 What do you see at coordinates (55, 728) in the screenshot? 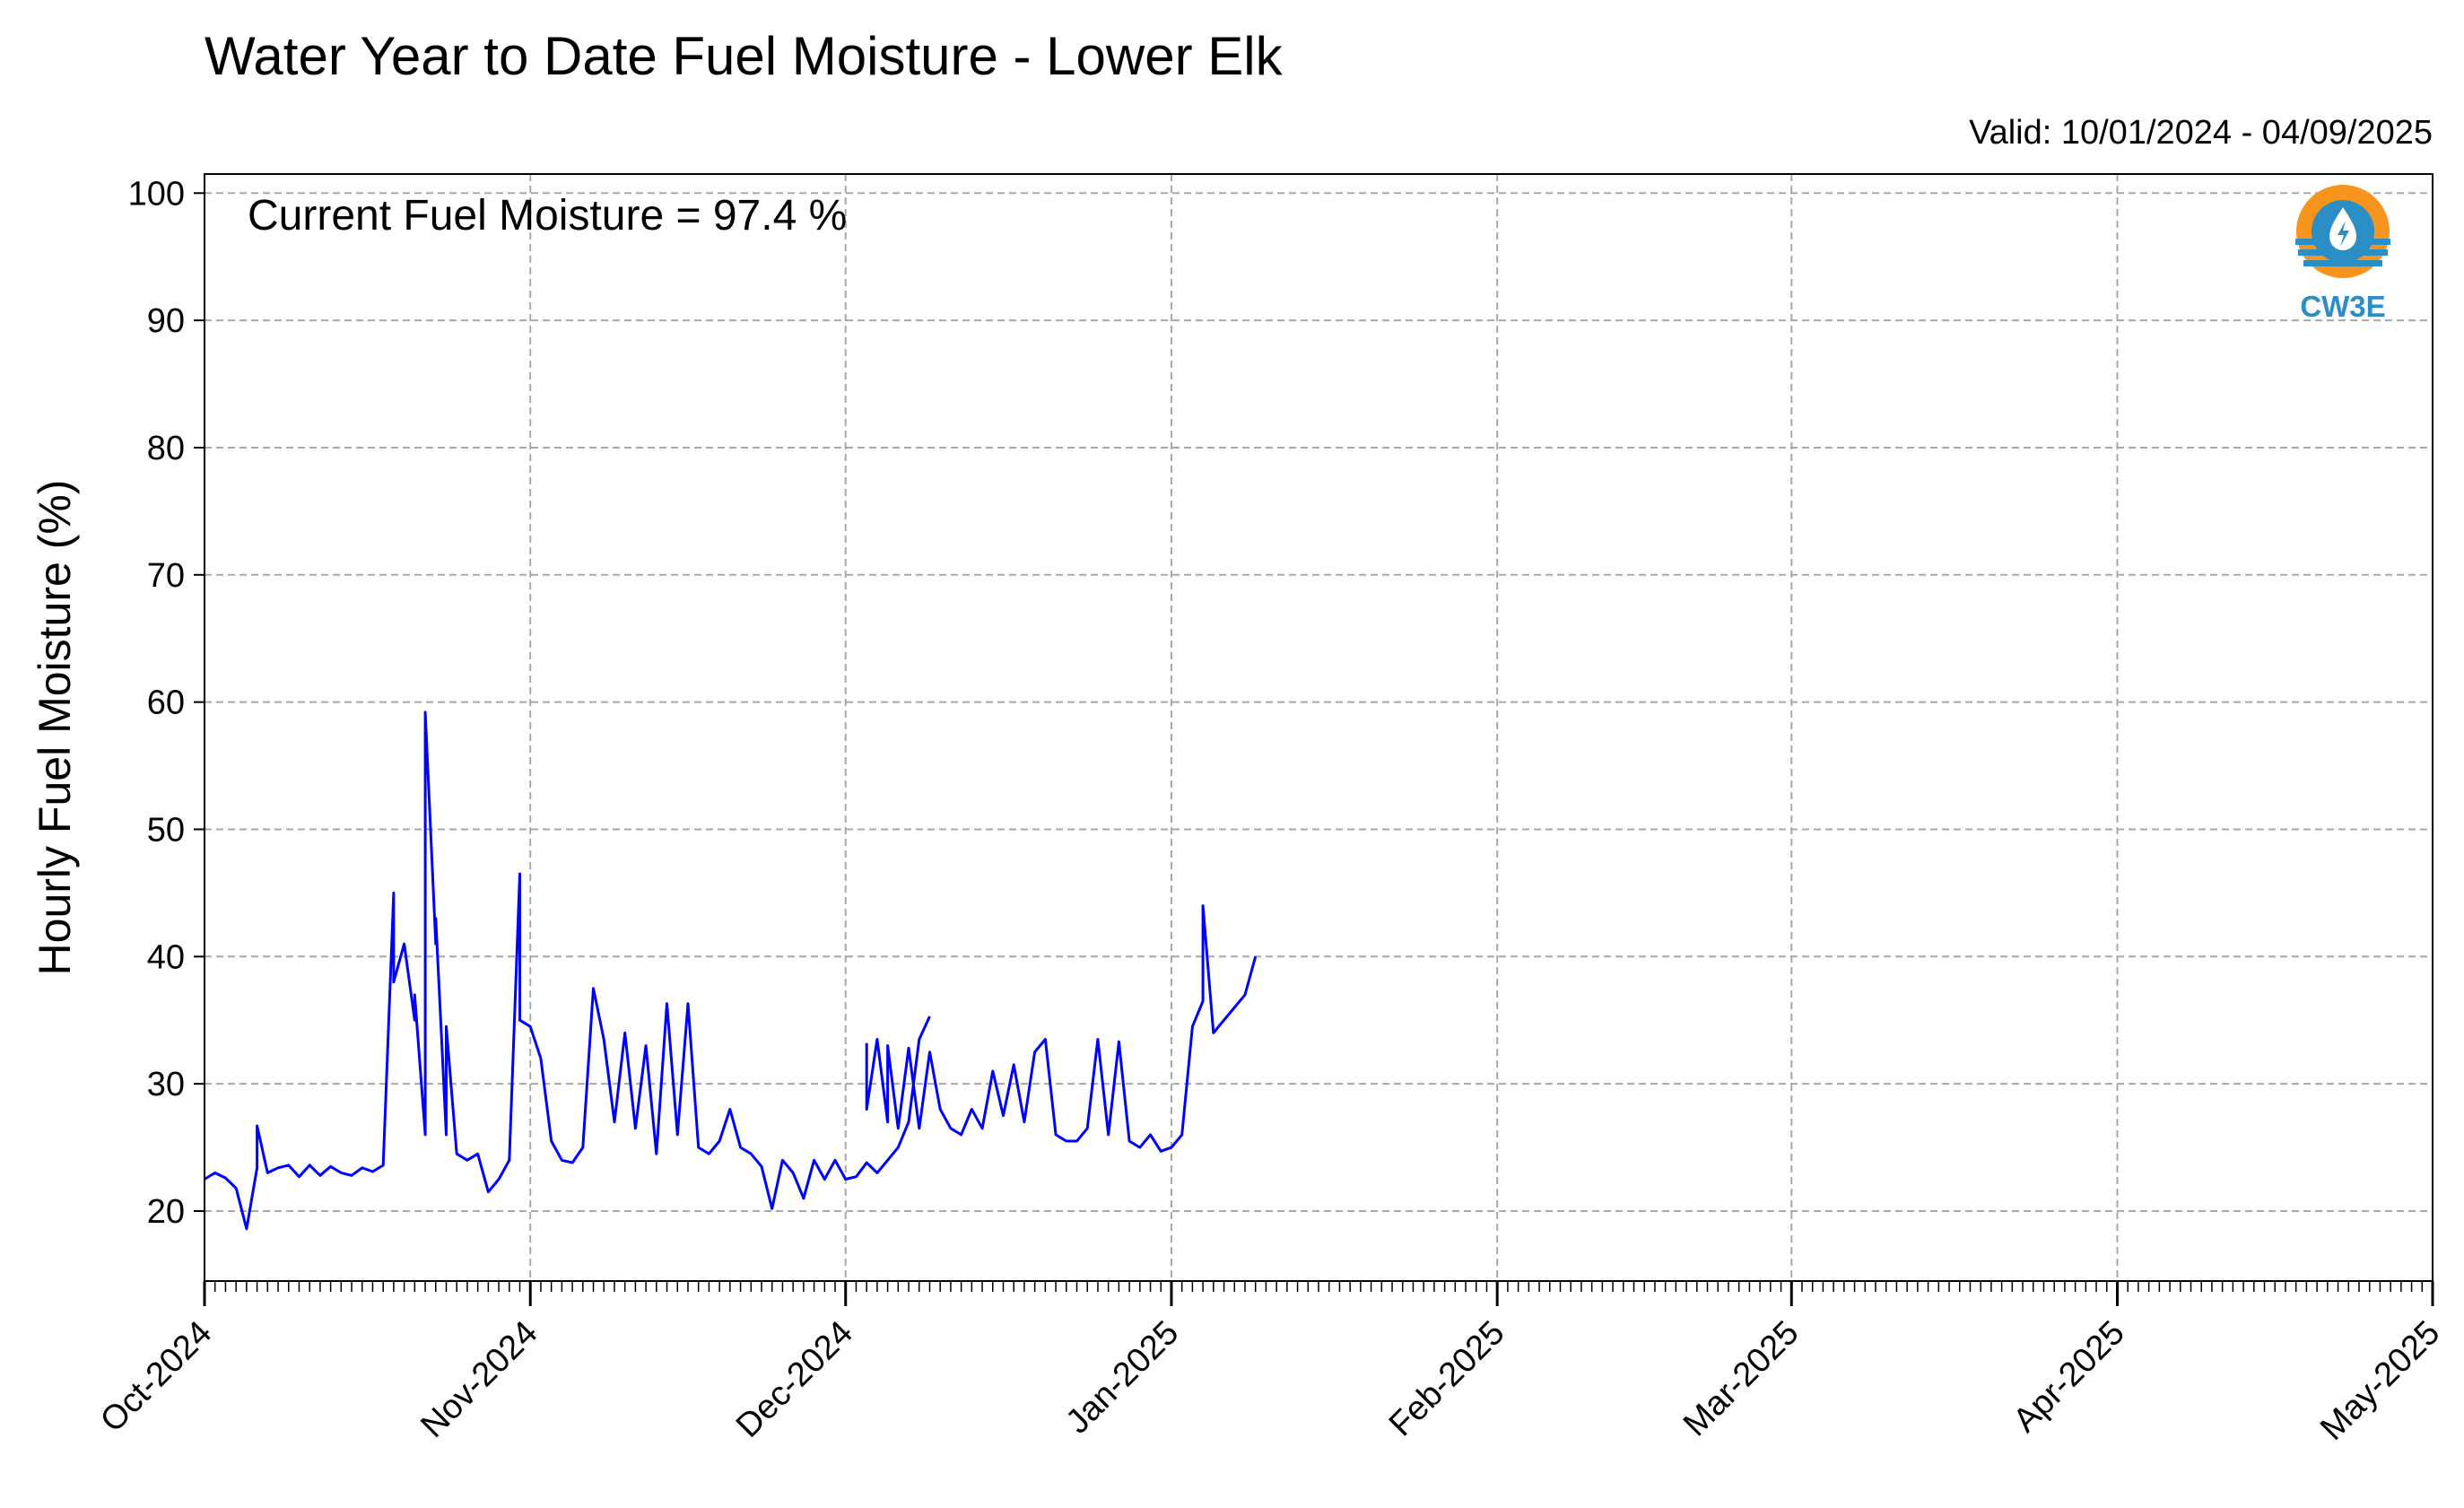
I see `y-axis-label: Hourly Fuel Moisture (%)` at bounding box center [55, 728].